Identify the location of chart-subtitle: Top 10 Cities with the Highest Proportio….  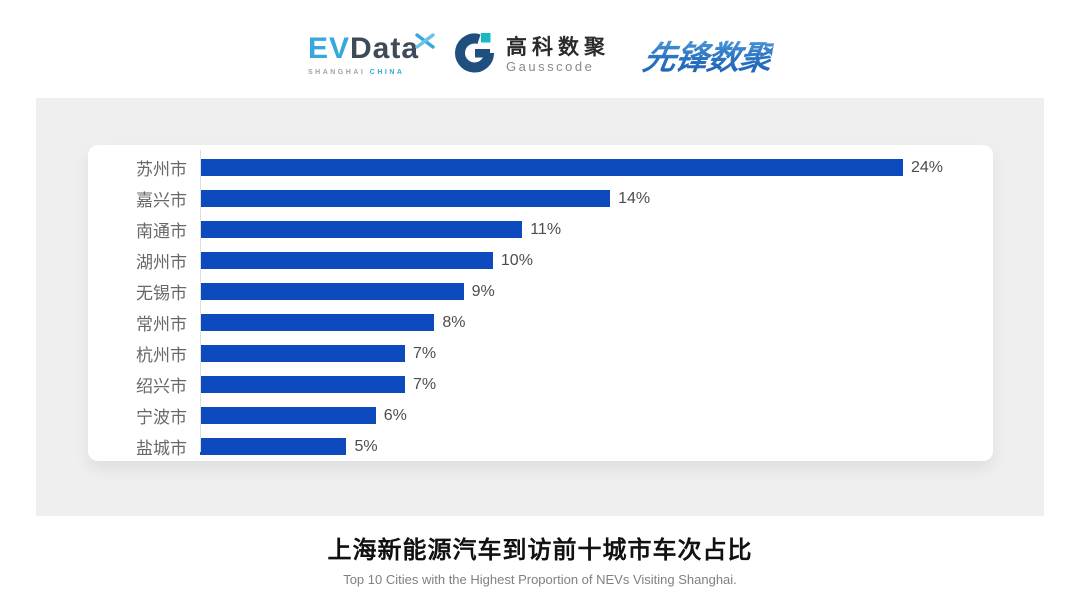
(540, 579).